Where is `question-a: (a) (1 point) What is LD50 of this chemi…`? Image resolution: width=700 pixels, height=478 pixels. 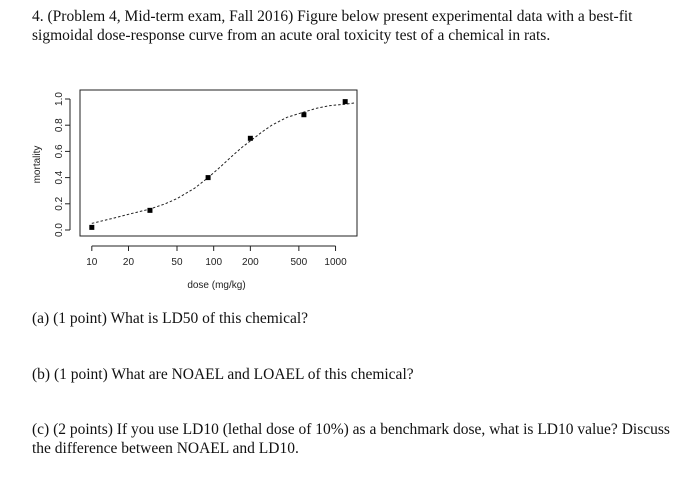 question-a: (a) (1 point) What is LD50 of this chemi… is located at coordinates (170, 318).